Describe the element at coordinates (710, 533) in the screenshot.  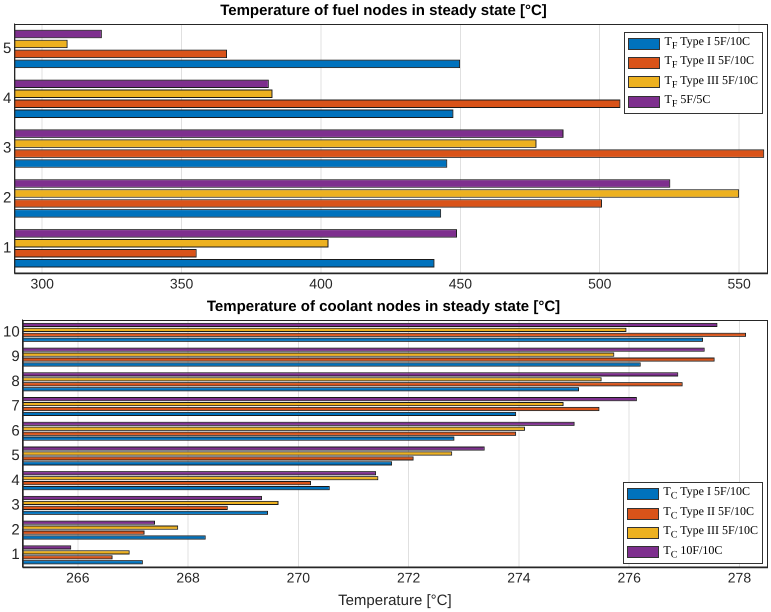
I see `legend-label: T$_{C}$ Type III 5F/10C` at that location.